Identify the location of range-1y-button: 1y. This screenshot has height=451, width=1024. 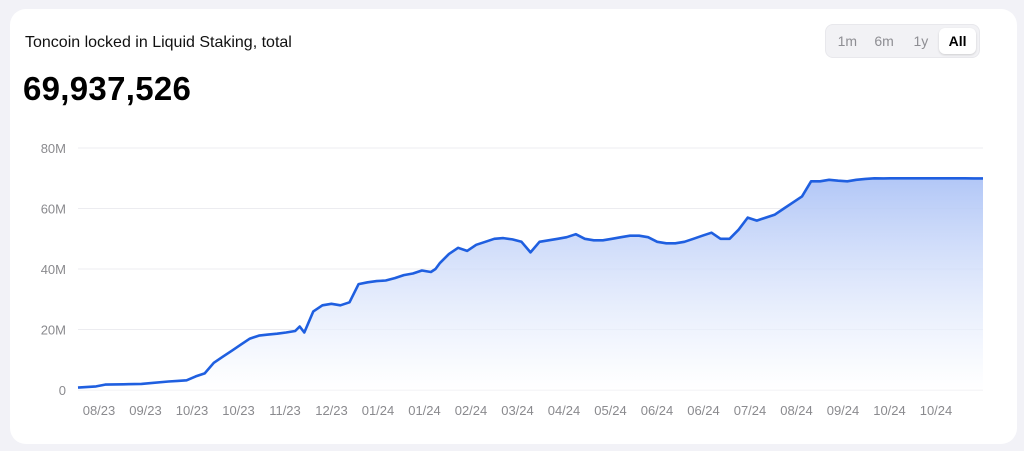
(921, 41).